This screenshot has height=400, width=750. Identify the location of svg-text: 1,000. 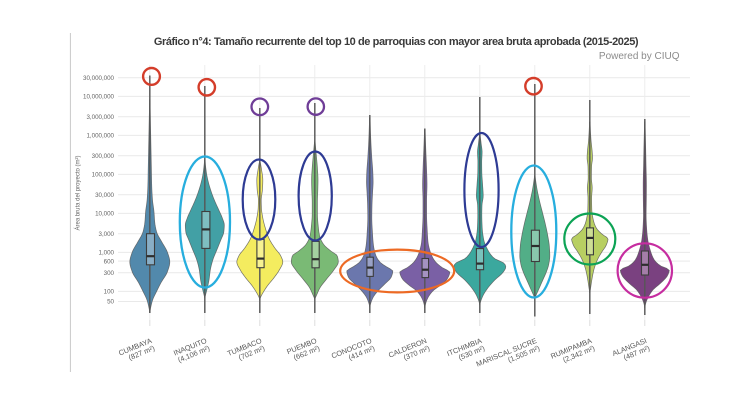
(107, 253).